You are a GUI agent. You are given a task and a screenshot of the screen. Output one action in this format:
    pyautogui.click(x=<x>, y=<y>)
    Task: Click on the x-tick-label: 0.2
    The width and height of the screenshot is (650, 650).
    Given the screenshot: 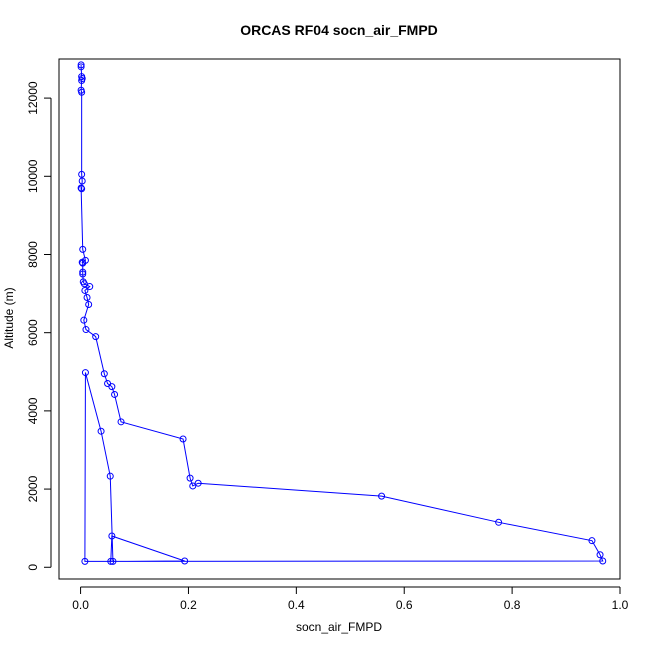 What is the action you would take?
    pyautogui.click(x=188, y=605)
    